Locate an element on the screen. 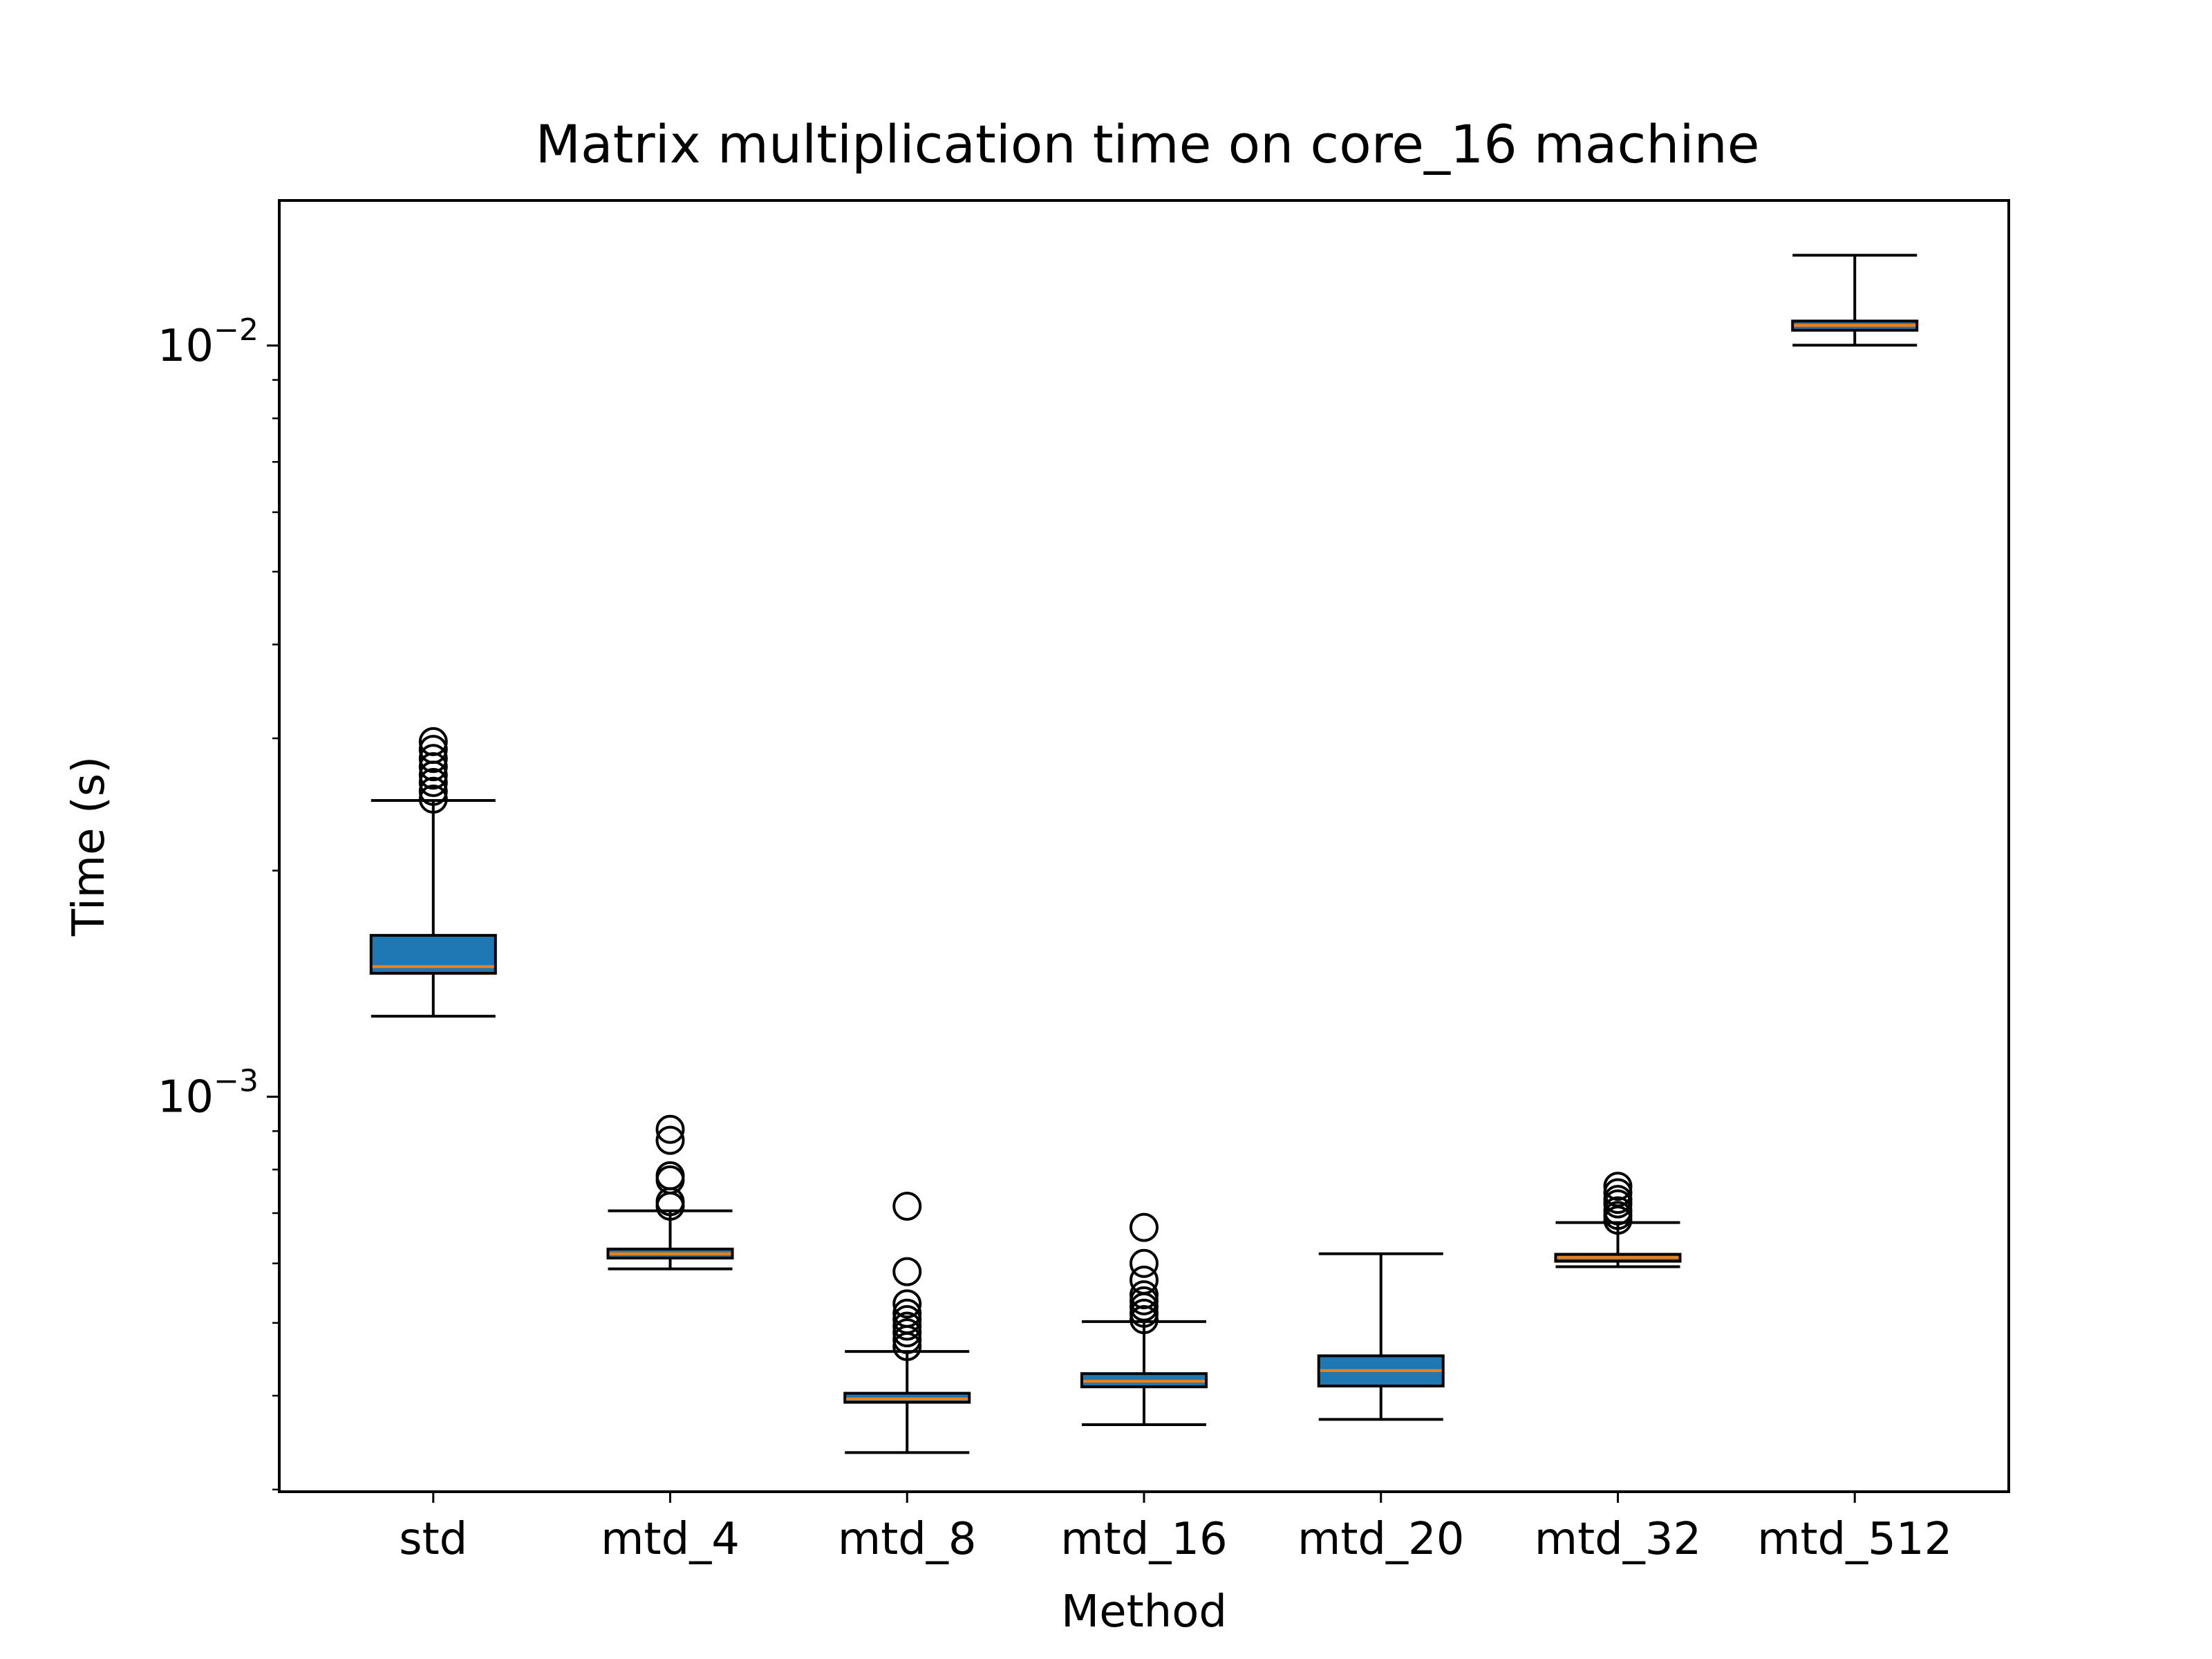 The width and height of the screenshot is (2212, 1659). y-tick-label-exponent: −2 is located at coordinates (236, 330).